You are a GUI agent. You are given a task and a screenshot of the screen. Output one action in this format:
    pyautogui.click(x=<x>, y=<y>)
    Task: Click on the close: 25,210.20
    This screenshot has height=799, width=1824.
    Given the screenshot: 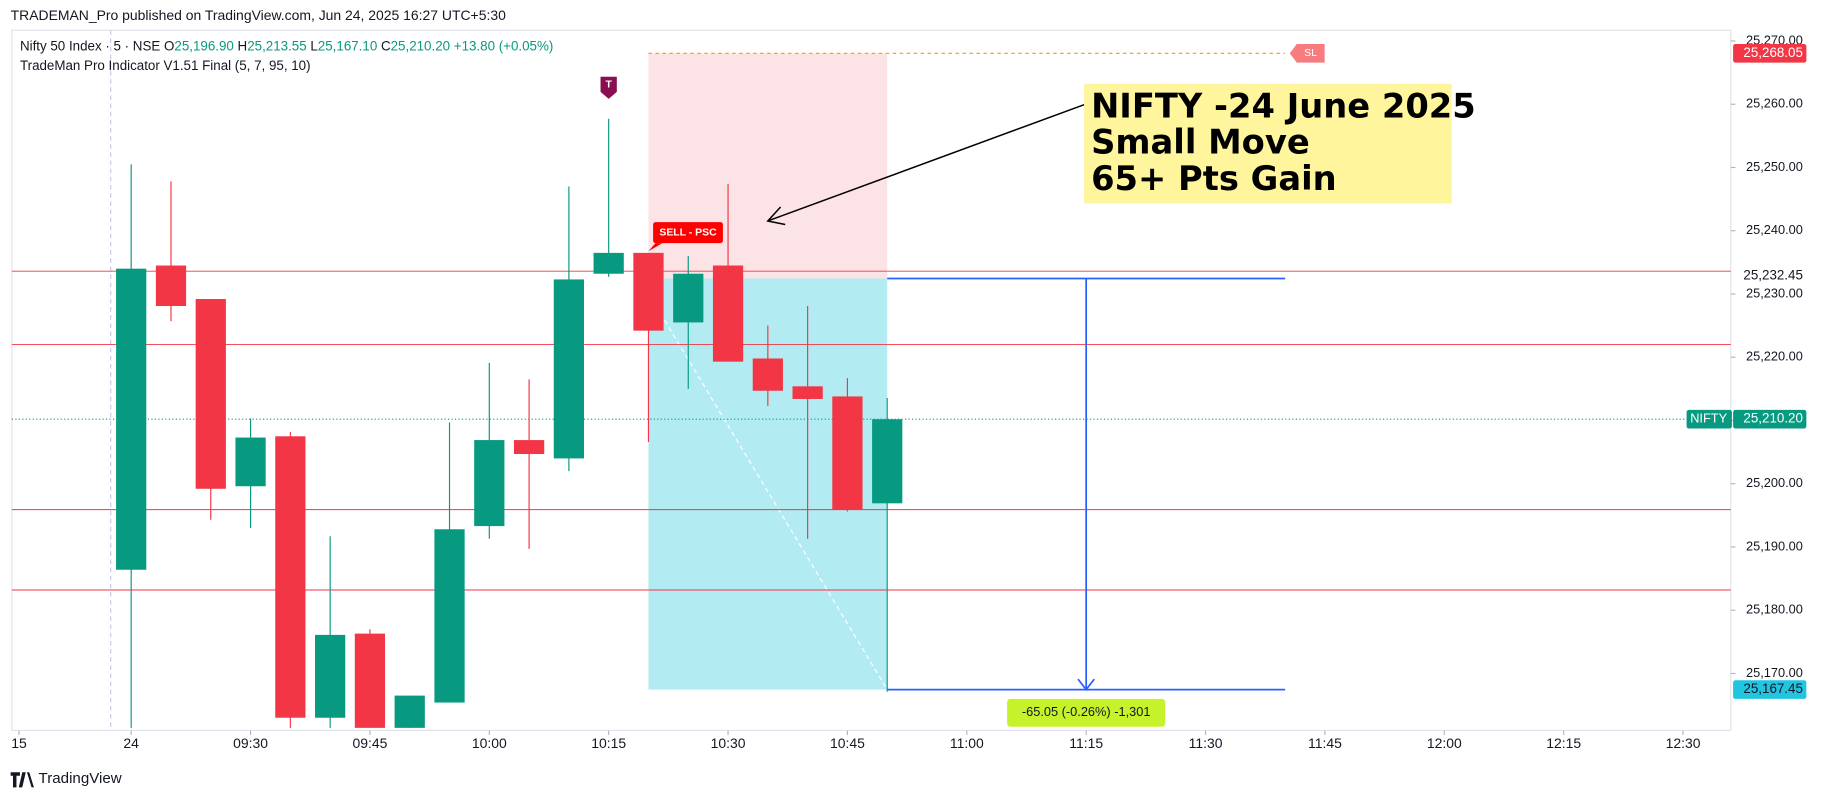 What is the action you would take?
    pyautogui.click(x=420, y=45)
    